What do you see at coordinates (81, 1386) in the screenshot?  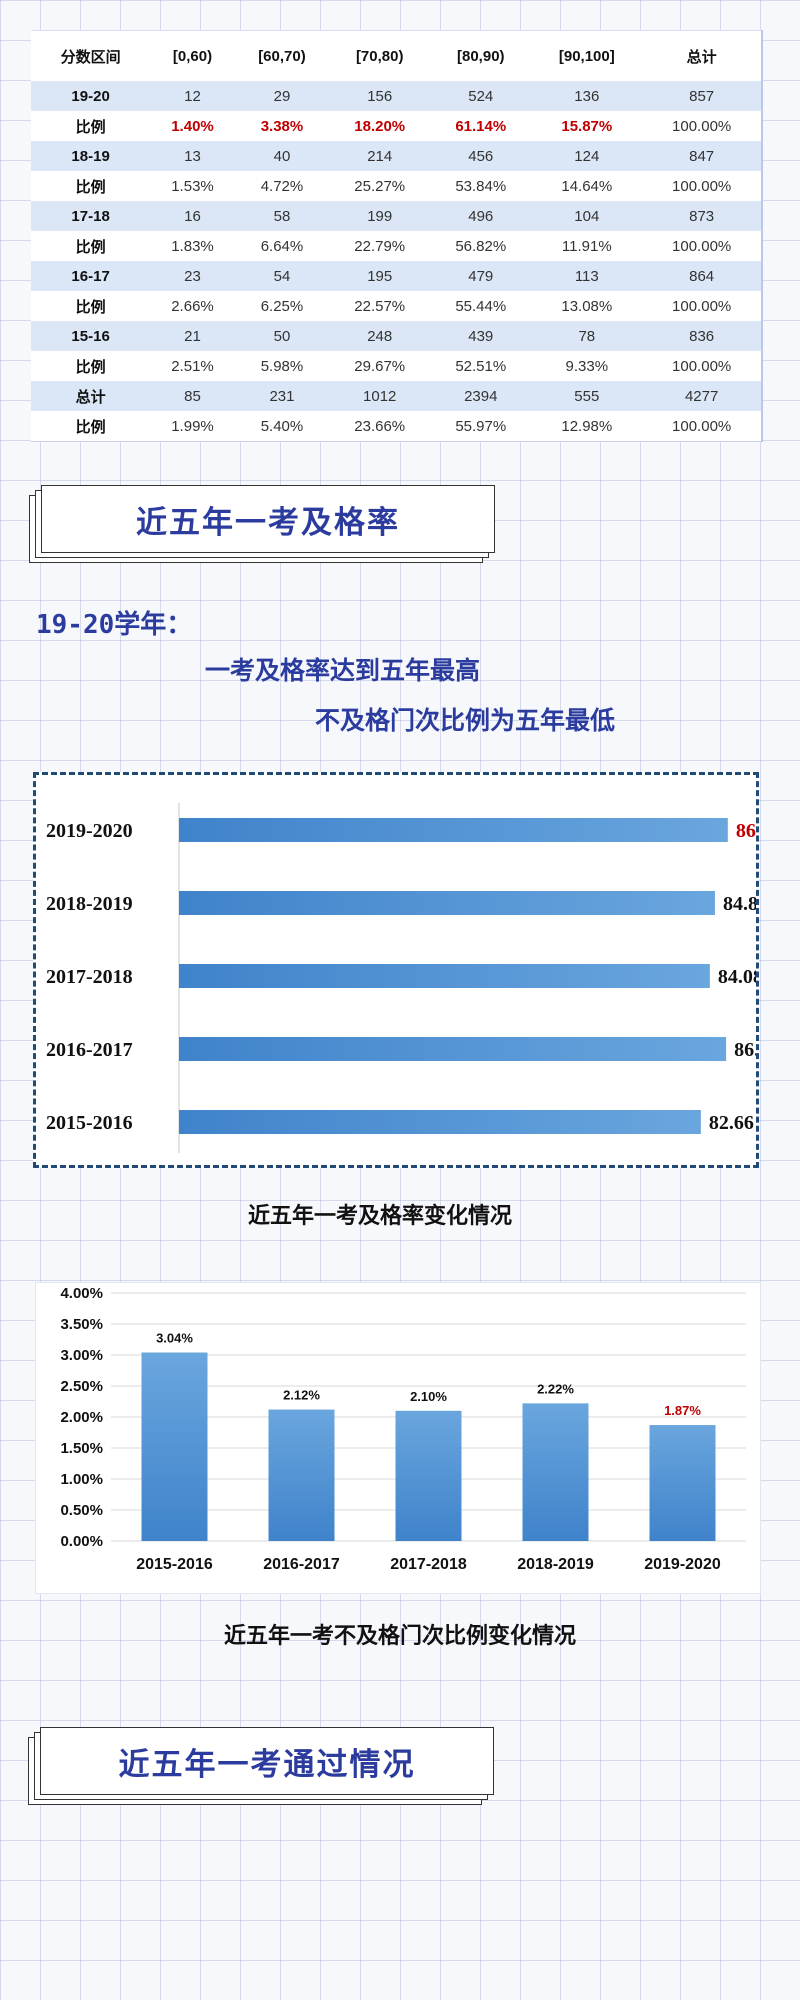 I see `y-tick-label: 2.50%` at bounding box center [81, 1386].